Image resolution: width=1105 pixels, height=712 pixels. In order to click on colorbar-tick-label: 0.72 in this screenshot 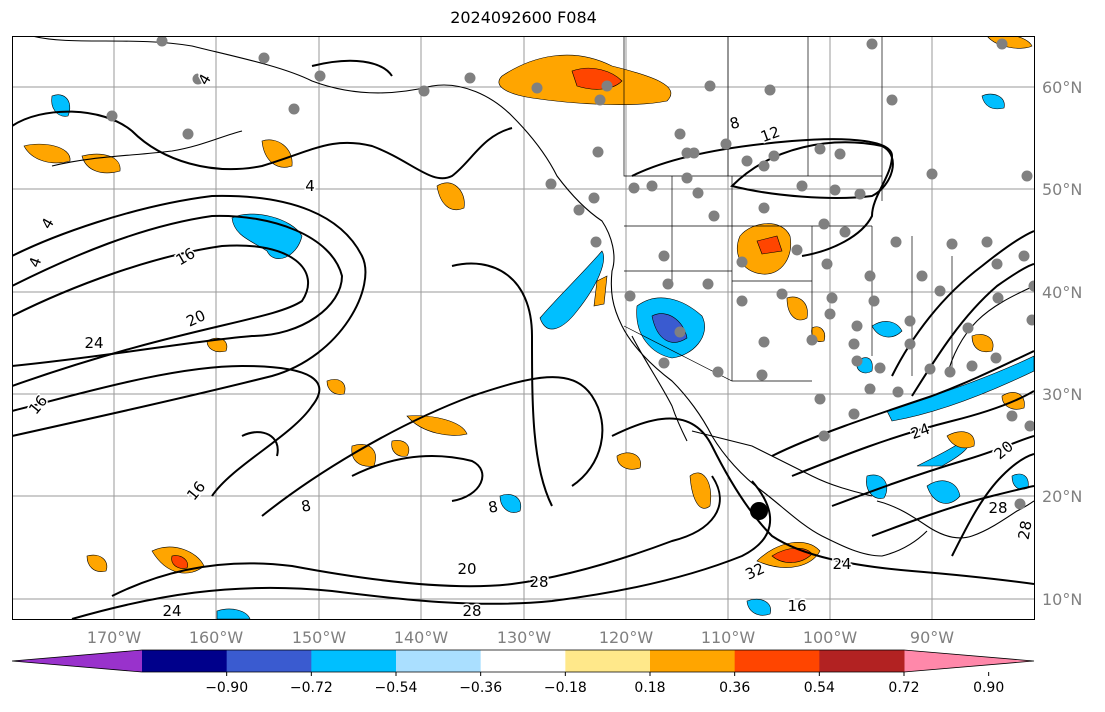, I will do `click(903, 688)`.